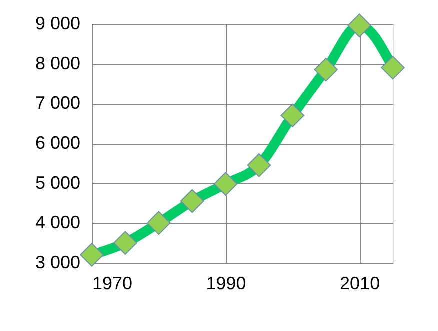 This screenshot has width=438, height=331. I want to click on x-tick-label: 1970, so click(112, 284).